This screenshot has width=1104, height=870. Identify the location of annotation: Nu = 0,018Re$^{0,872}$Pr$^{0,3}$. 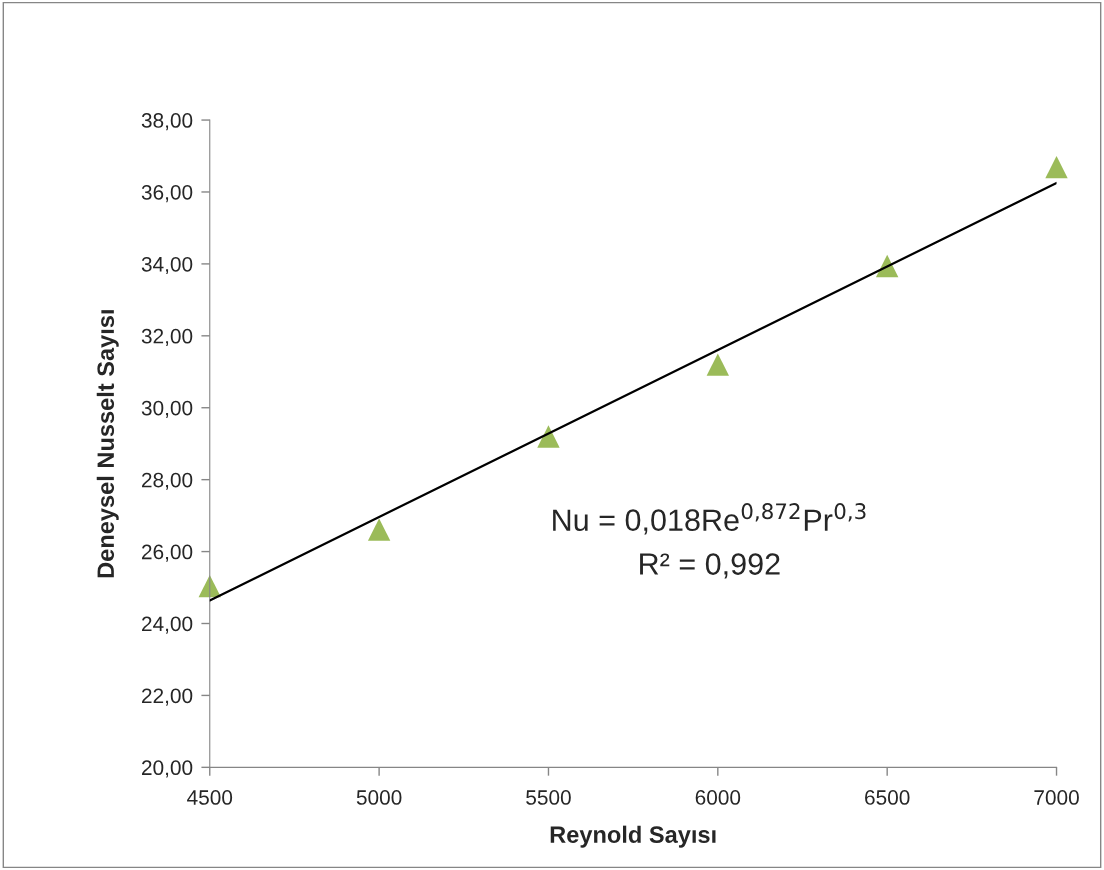
(709, 519).